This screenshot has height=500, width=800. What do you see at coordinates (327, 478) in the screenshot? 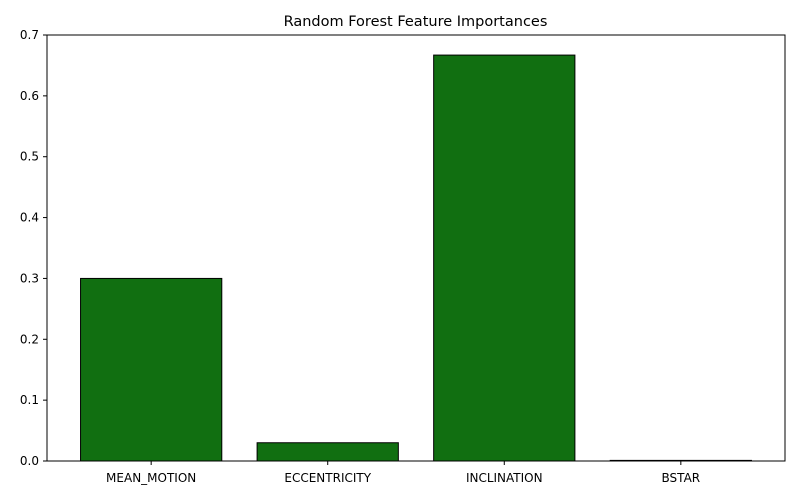
I see `x-tick-label: ECCENTRICITY` at bounding box center [327, 478].